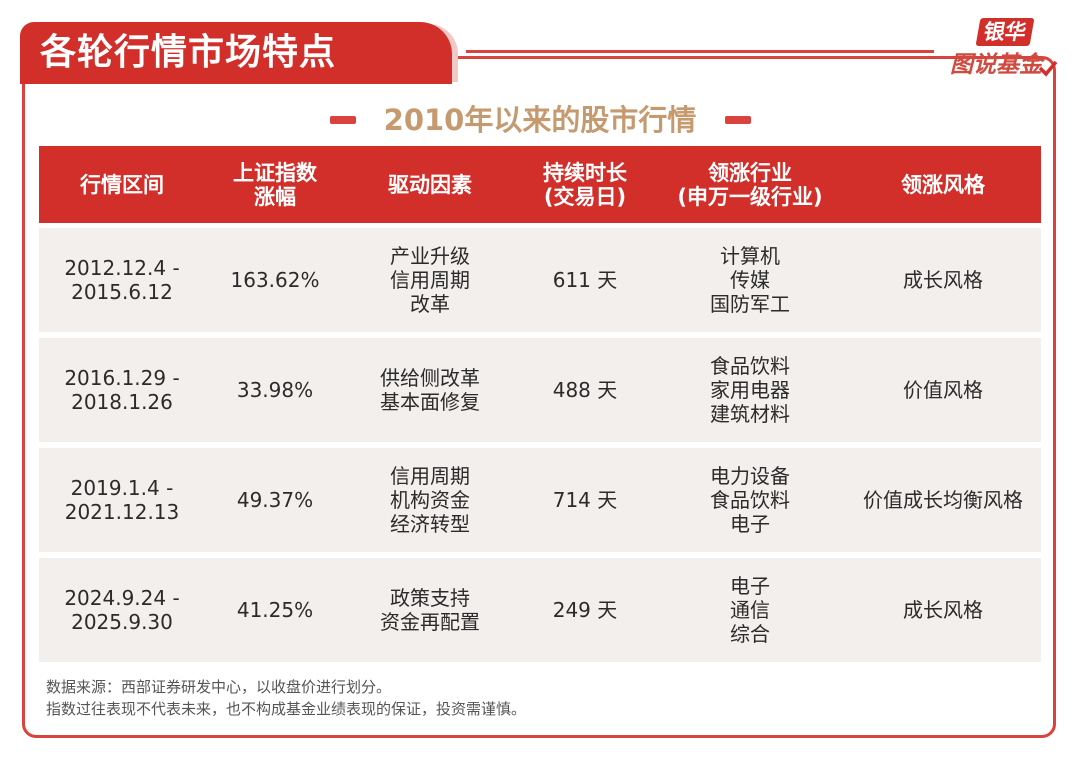 The height and width of the screenshot is (759, 1080). Describe the element at coordinates (122, 390) in the screenshot. I see `cell-period: 2016.1.29 - 2018.1.26` at that location.